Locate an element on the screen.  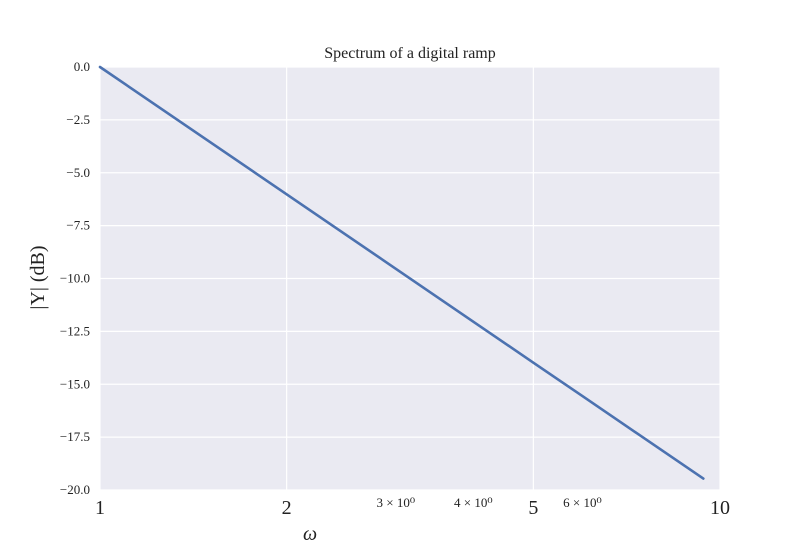
x-tick-label: 1 is located at coordinates (100, 508).